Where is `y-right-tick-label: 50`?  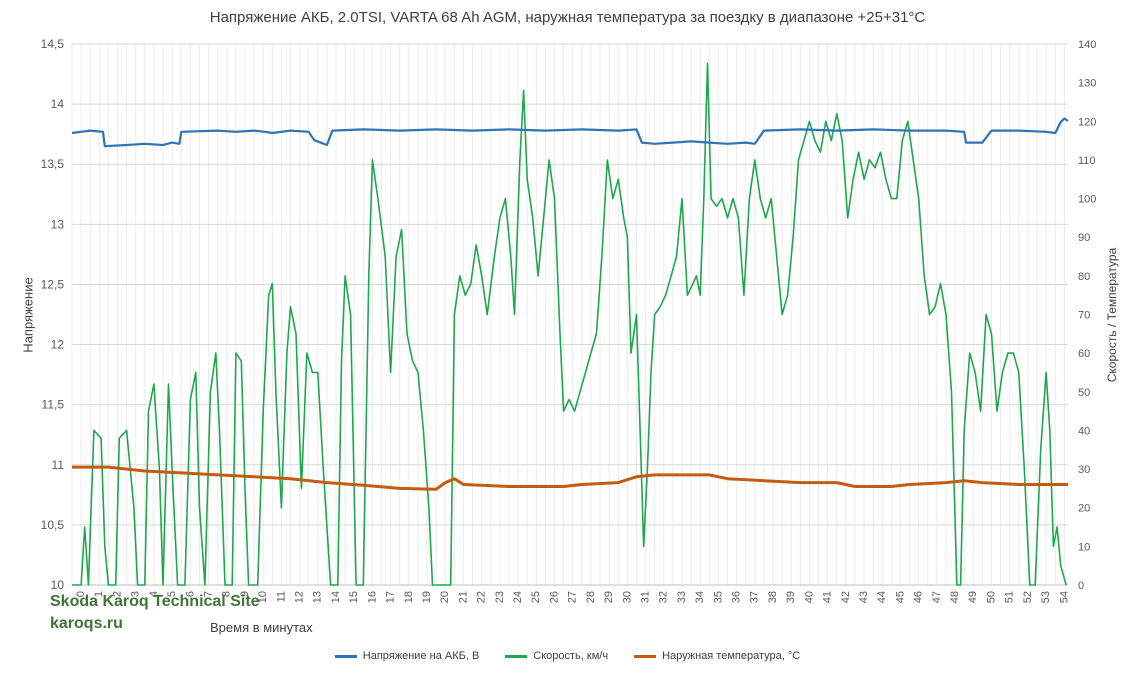 y-right-tick-label: 50 is located at coordinates (1084, 393).